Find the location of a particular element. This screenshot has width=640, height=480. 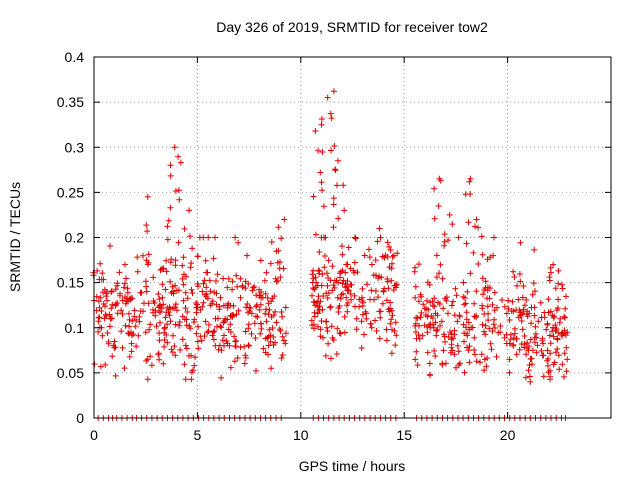

x-tick-label: 5 is located at coordinates (198, 435).